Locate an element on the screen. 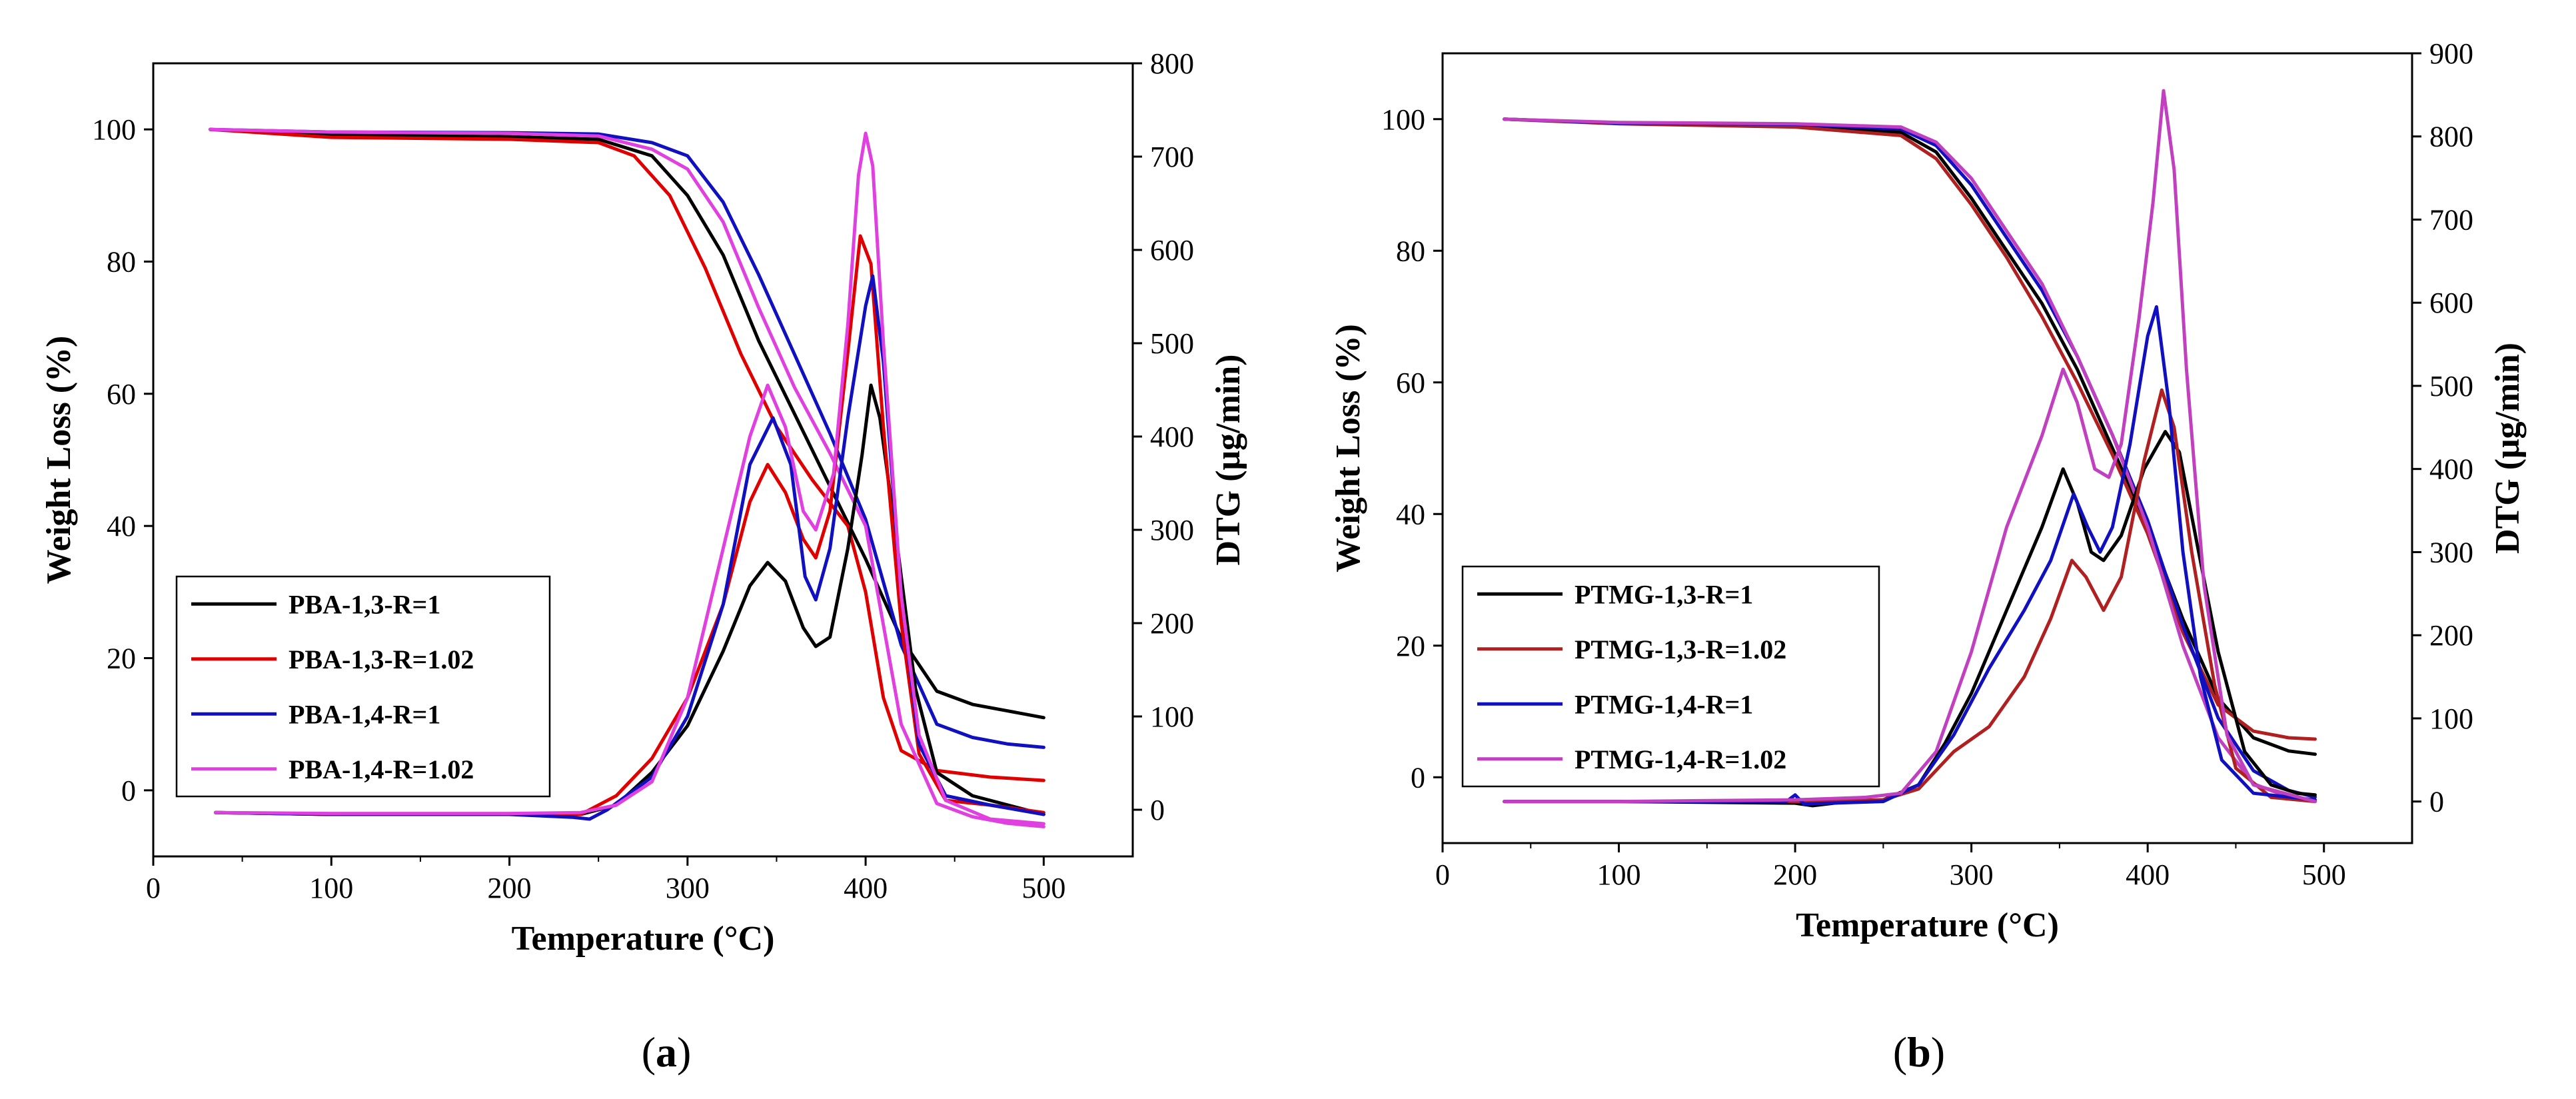  panel-label: (b) is located at coordinates (1919, 1052).